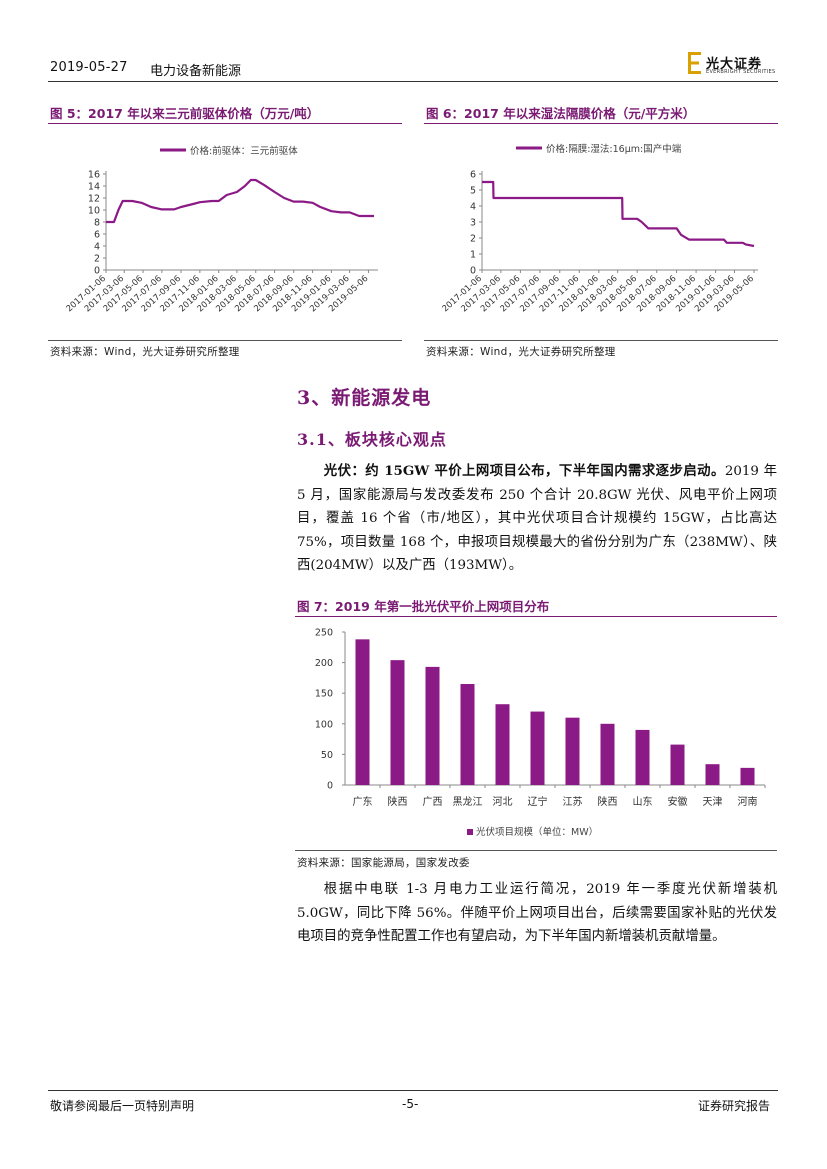 The height and width of the screenshot is (1169, 827). I want to click on x-tick-label: 安徽, so click(678, 801).